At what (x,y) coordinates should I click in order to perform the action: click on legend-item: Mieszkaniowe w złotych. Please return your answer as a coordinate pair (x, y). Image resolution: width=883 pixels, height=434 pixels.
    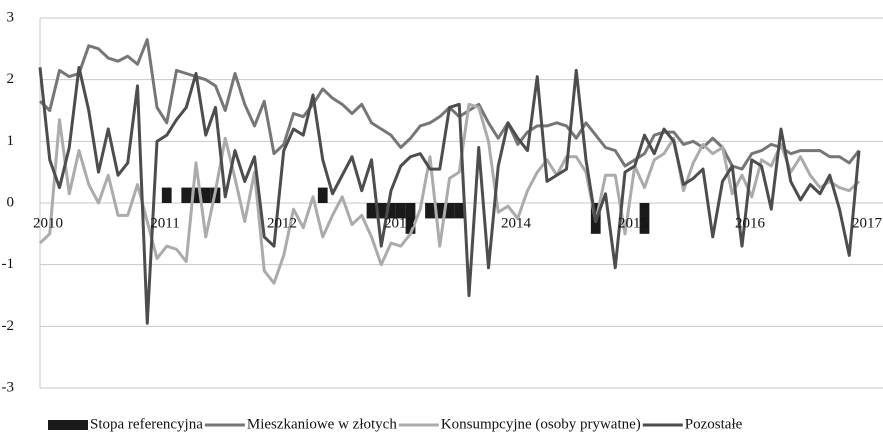
    Looking at the image, I should click on (300, 424).